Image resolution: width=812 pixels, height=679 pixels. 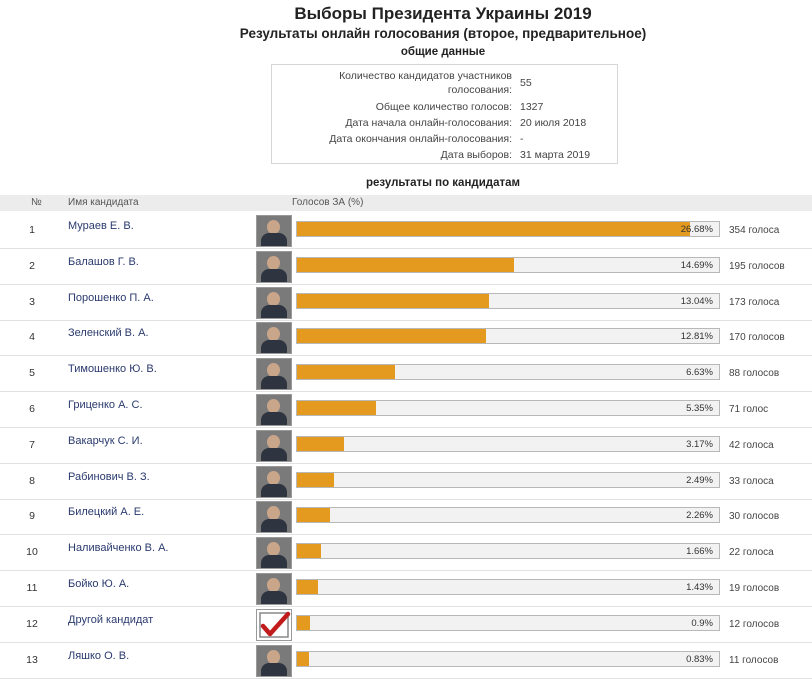 What do you see at coordinates (508, 587) in the screenshot?
I see `vote-bar: 1.43%` at bounding box center [508, 587].